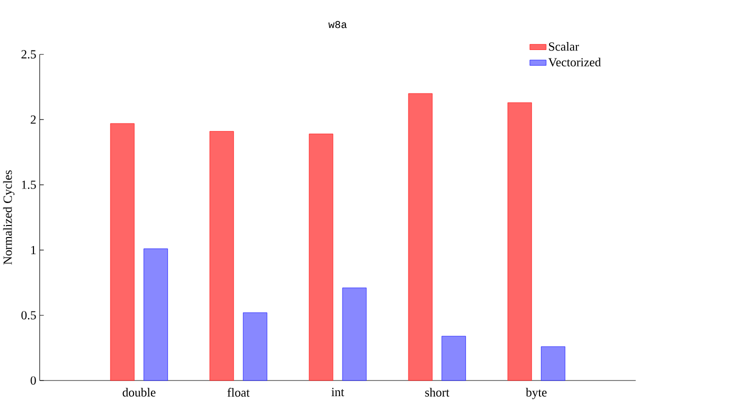 The image size is (737, 417). I want to click on y-tick-label: 0.5, so click(28, 315).